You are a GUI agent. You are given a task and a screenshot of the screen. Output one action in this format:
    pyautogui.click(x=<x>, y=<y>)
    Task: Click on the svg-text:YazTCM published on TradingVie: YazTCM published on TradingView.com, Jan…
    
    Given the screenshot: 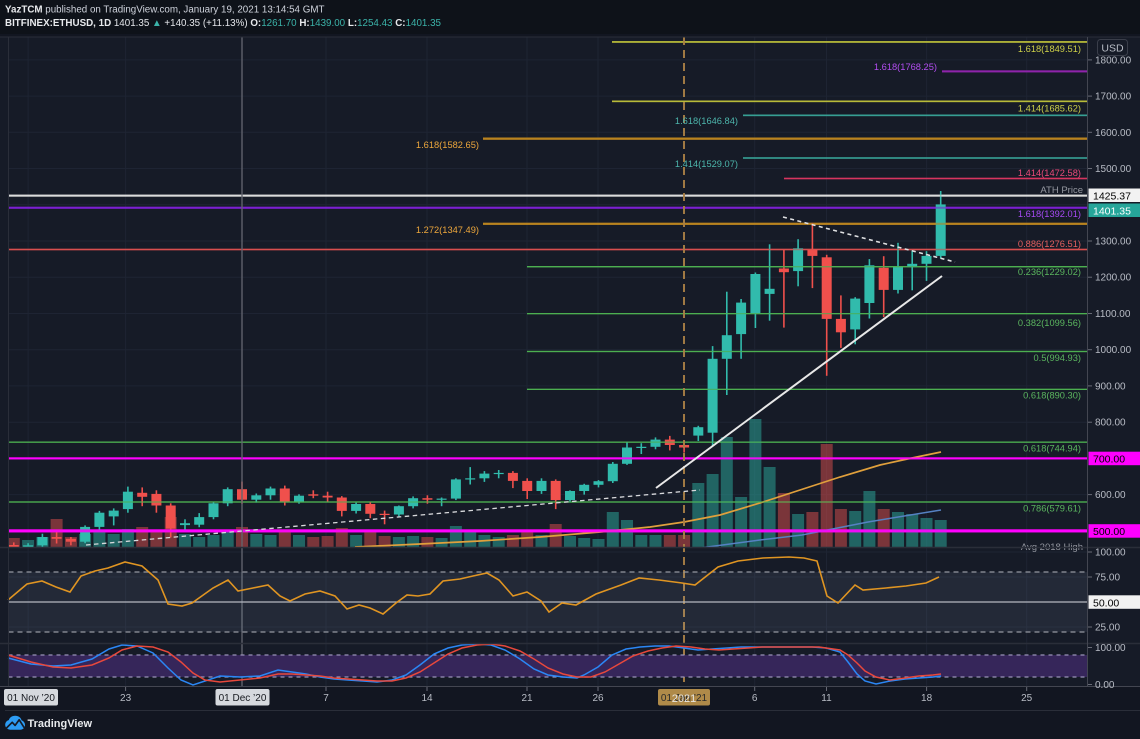 What is the action you would take?
    pyautogui.click(x=165, y=10)
    